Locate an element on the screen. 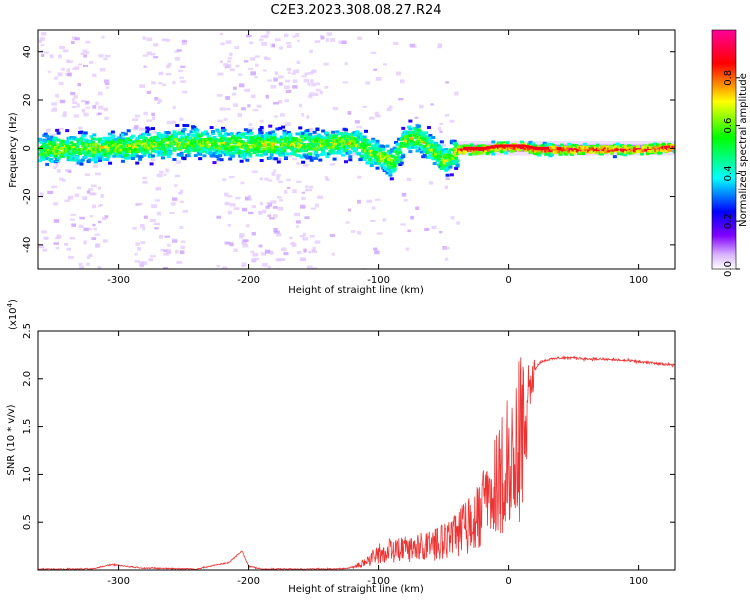 This screenshot has height=600, width=750. snr-x-tick-label: 0 is located at coordinates (508, 581).